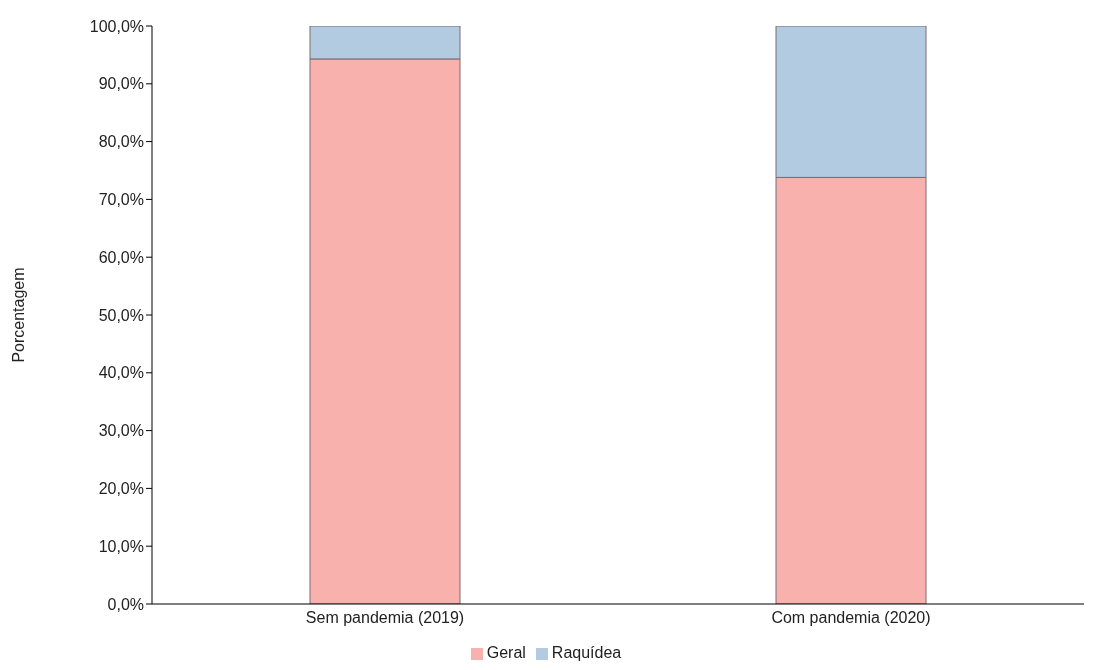 This screenshot has height=670, width=1102. Describe the element at coordinates (385, 618) in the screenshot. I see `x-tick-label: Sem pandemia (2019)` at that location.